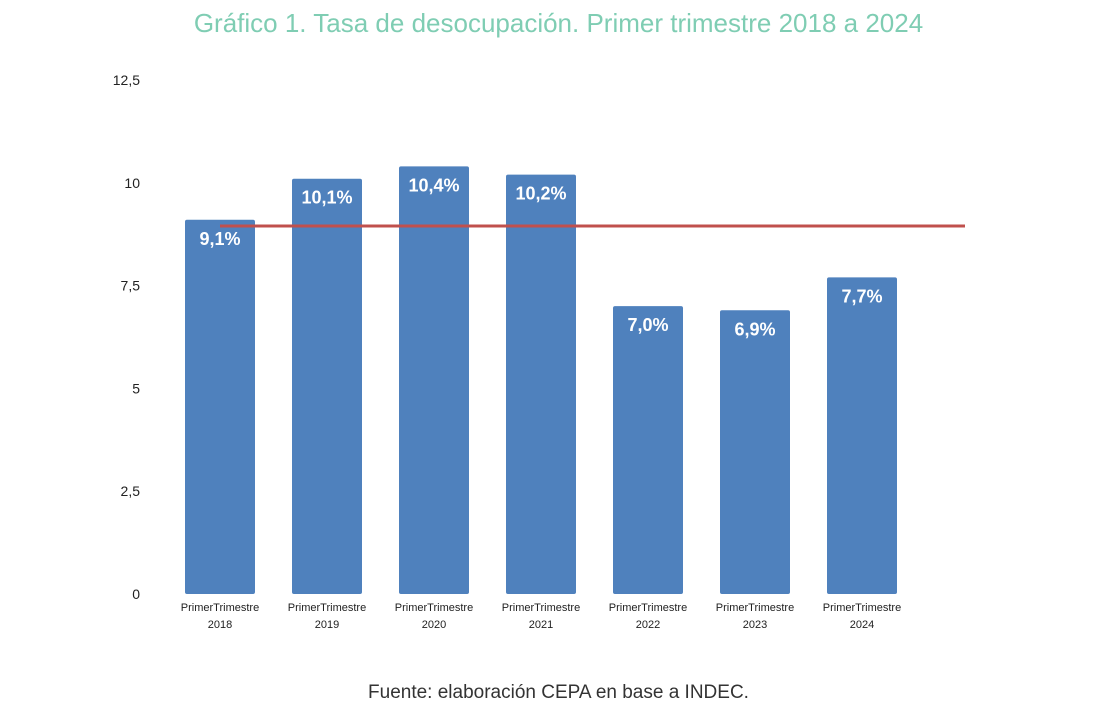  Describe the element at coordinates (540, 194) in the screenshot. I see `data-label: 10,2%` at that location.